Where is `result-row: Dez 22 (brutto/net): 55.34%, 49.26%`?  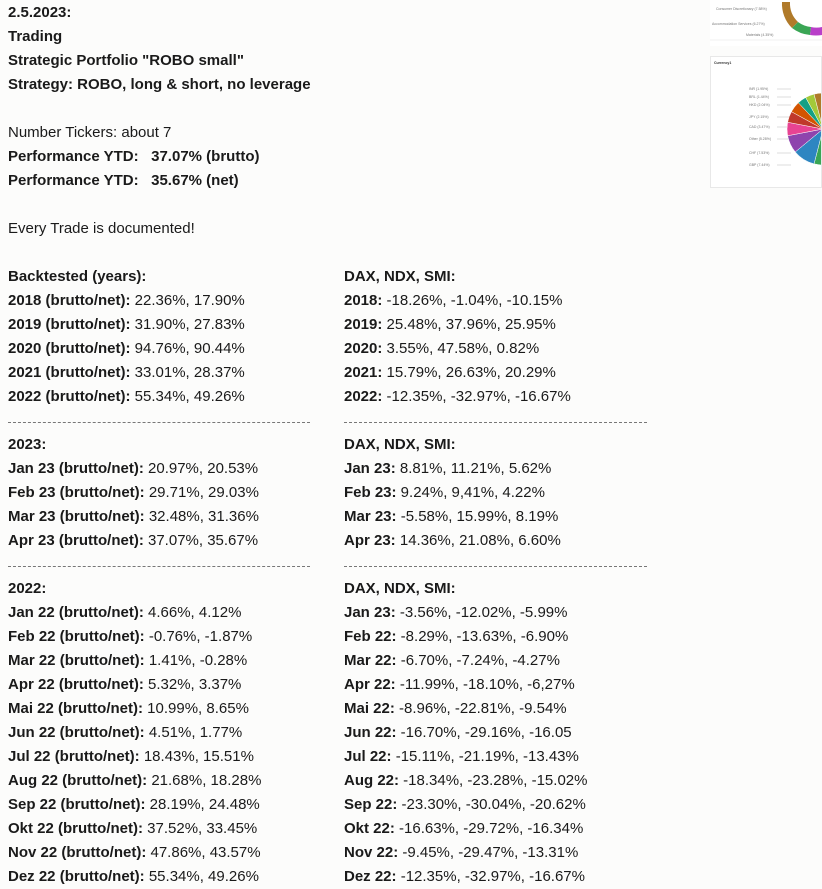
result-row: Dez 22 (brutto/net): 55.34%, 49.26% is located at coordinates (133, 877).